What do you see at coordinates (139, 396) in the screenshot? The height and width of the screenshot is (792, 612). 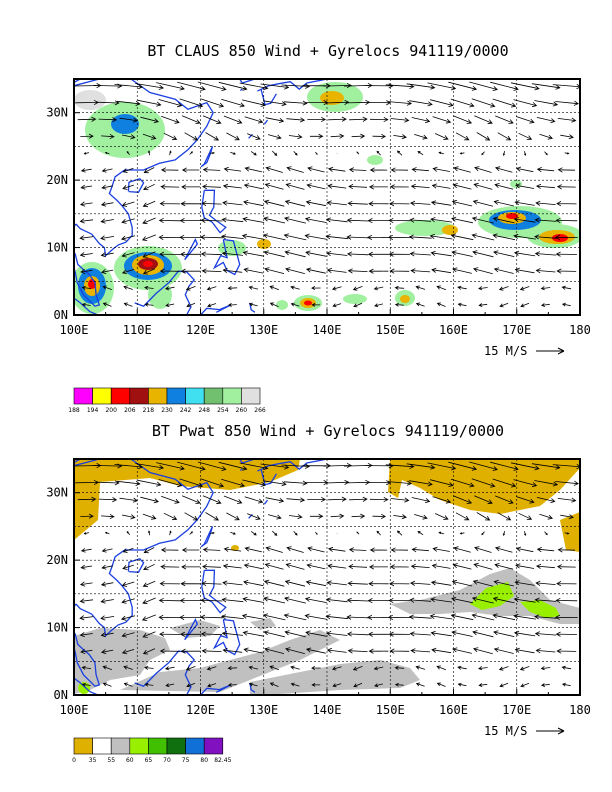 I see `colorbar-swatch` at bounding box center [139, 396].